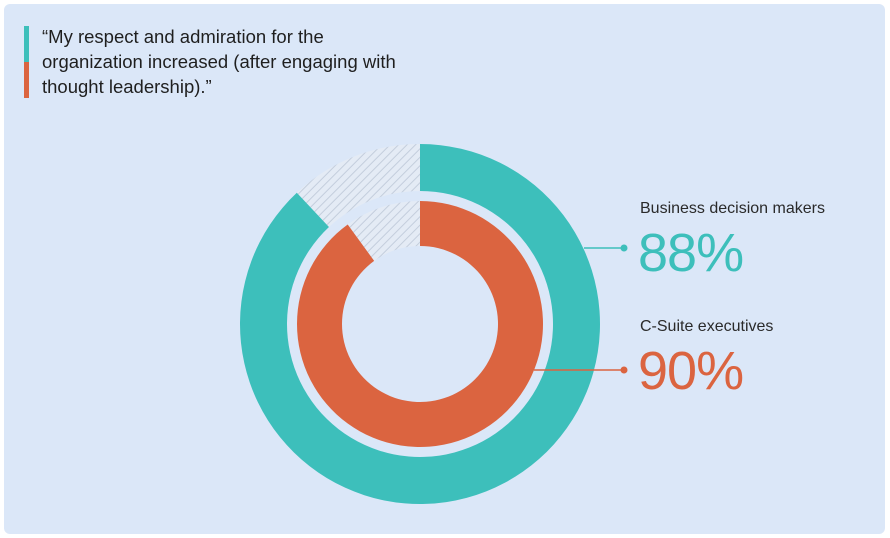  I want to click on series-label-c-suite-executives: C-Suite executives, so click(707, 326).